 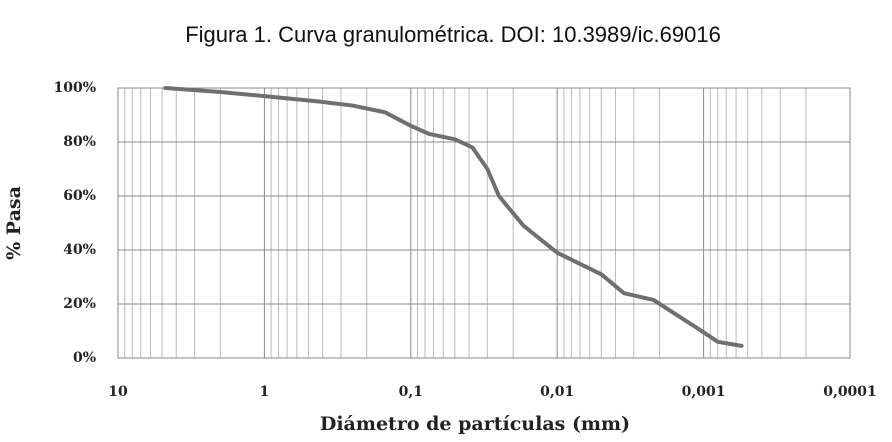 What do you see at coordinates (14, 223) in the screenshot?
I see `y-axis-label: % Pasa` at bounding box center [14, 223].